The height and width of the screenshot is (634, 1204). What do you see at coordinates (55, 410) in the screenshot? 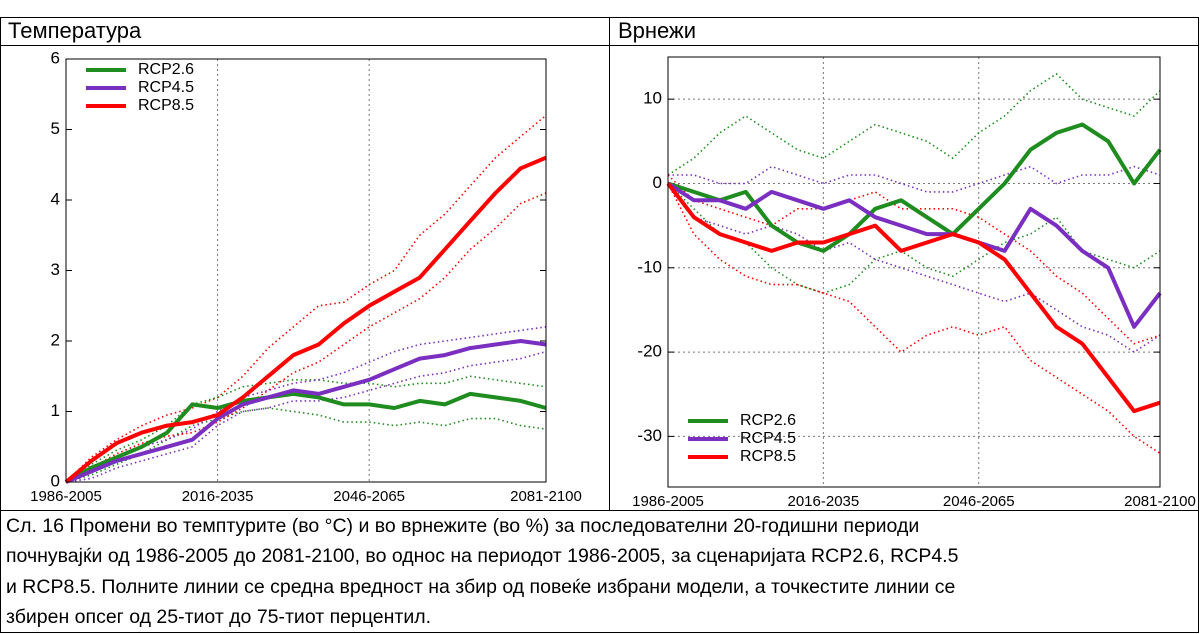
I see `y-tick-label: 1` at bounding box center [55, 410].